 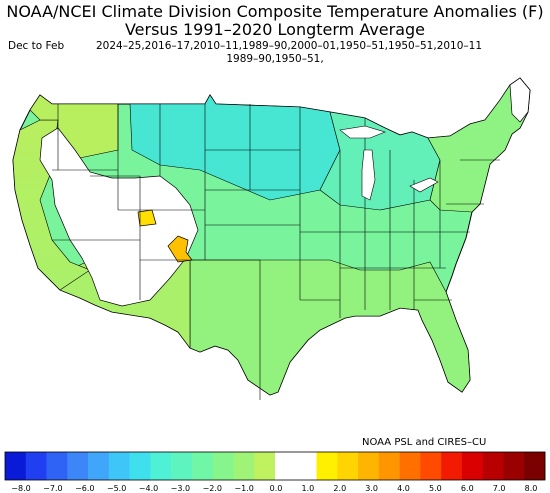 What do you see at coordinates (479, 145) in the screenshot?
I see `region-northeast` at bounding box center [479, 145].